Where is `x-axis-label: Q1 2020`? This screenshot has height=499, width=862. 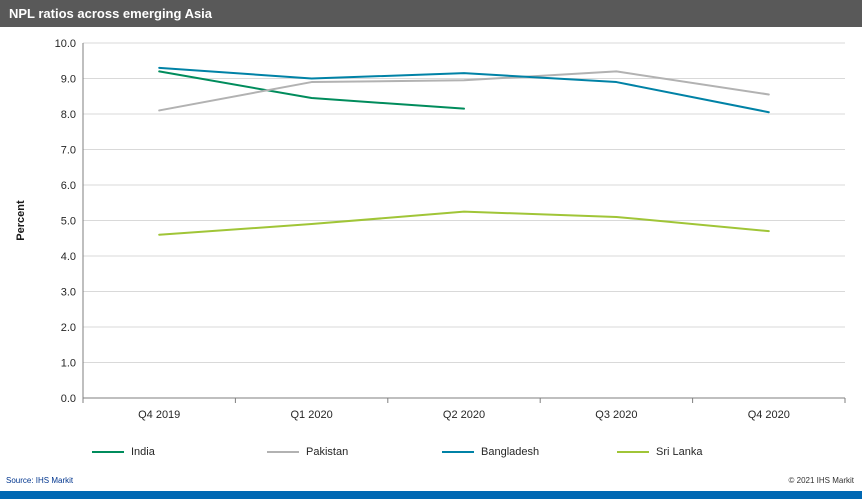 x-axis-label: Q1 2020 is located at coordinates (311, 415).